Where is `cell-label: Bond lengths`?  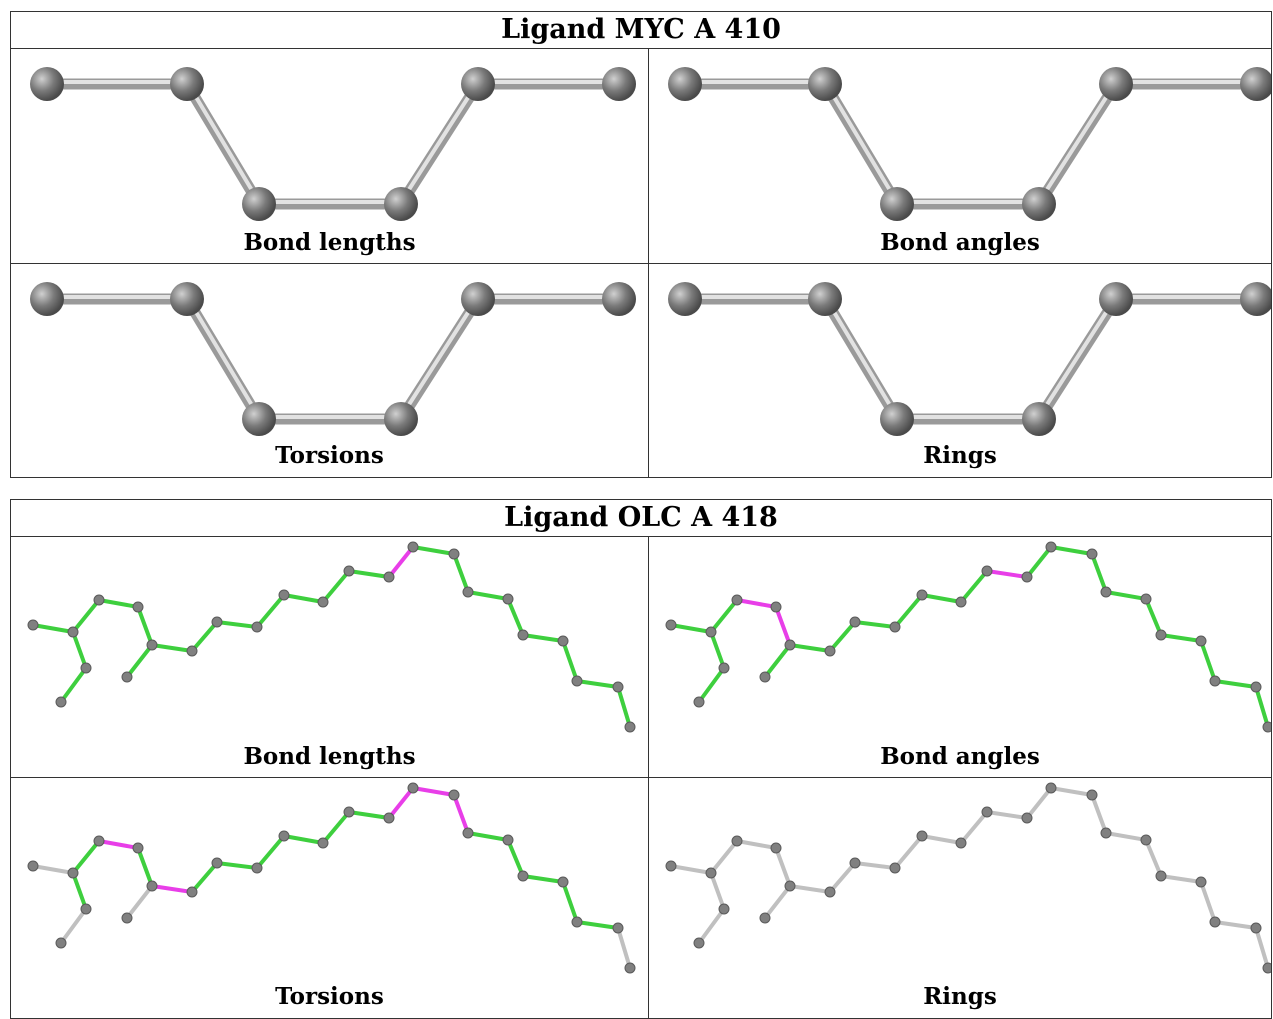 cell-label: Bond lengths is located at coordinates (329, 756).